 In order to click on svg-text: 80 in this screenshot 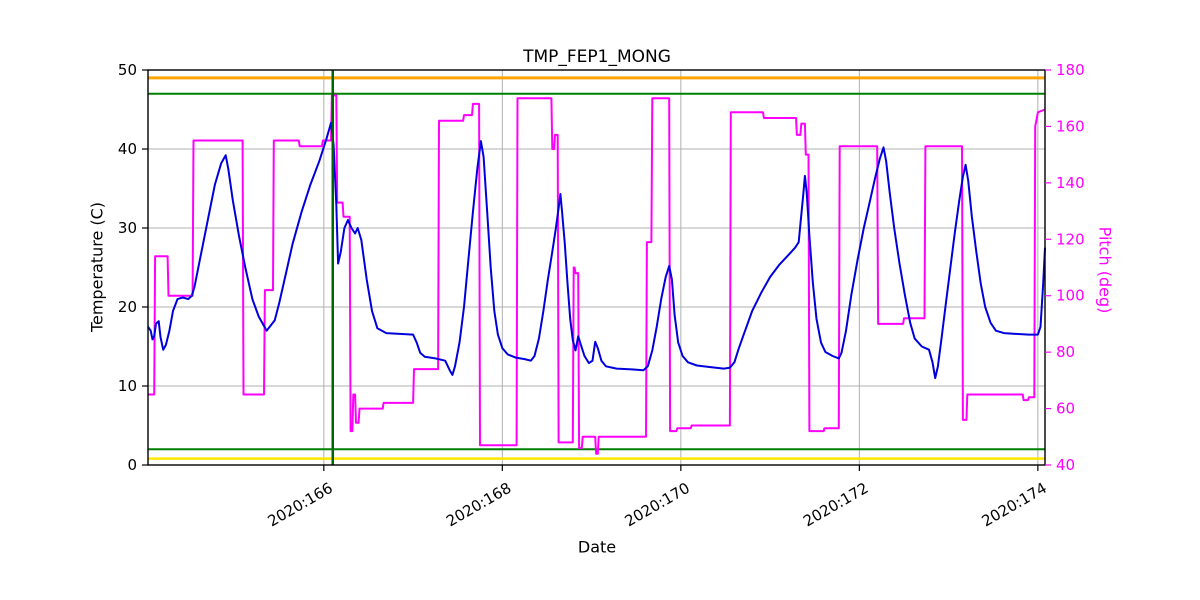, I will do `click(1065, 352)`.